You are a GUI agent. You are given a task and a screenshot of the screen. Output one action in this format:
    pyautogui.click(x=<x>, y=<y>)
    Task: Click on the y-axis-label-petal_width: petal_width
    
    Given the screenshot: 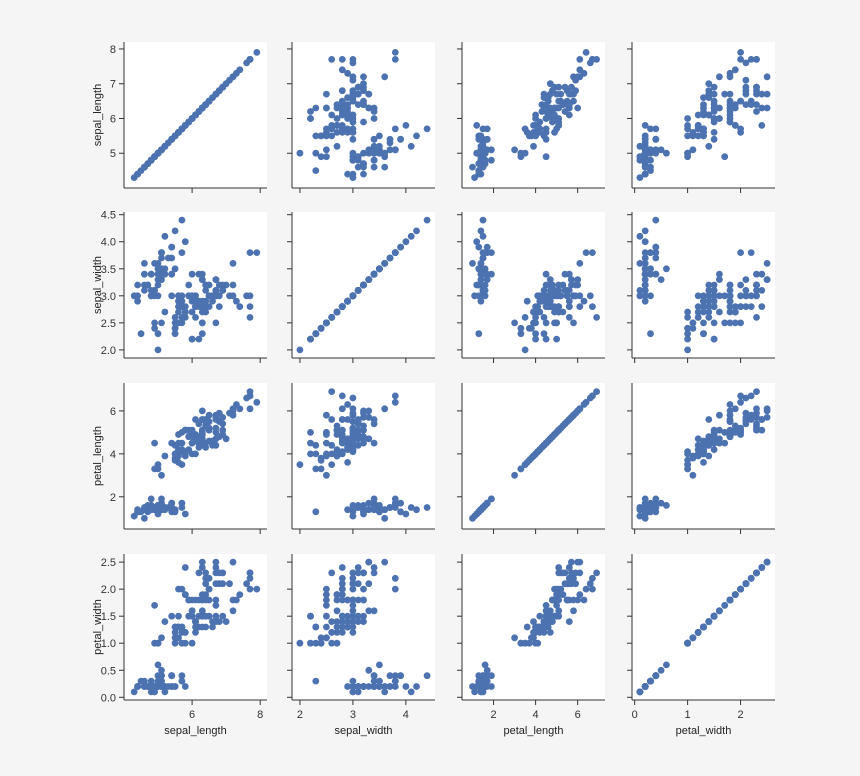 What is the action you would take?
    pyautogui.click(x=98, y=627)
    